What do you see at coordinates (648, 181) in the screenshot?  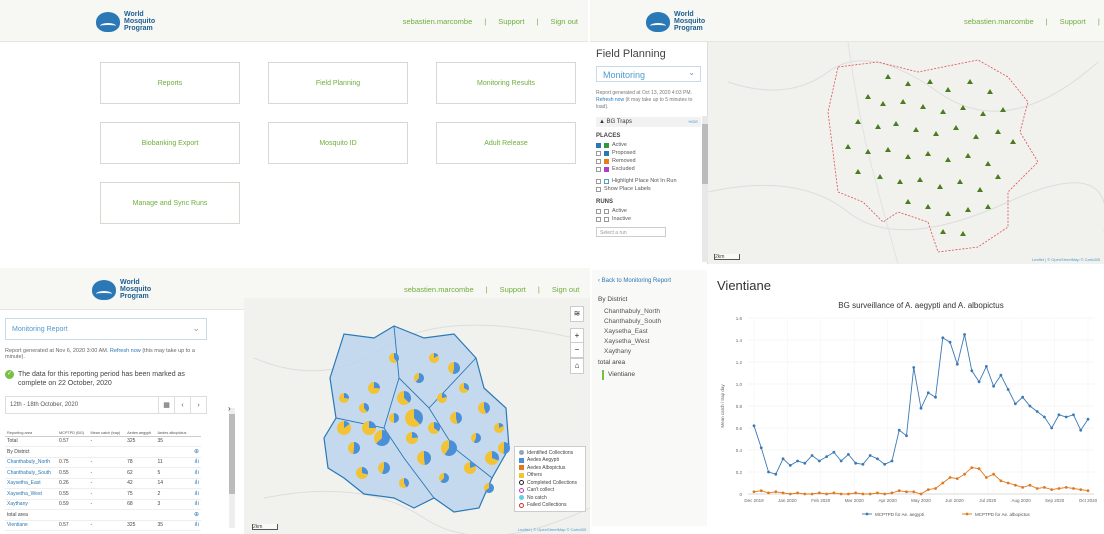 I see `highlight-toggle: Highlight Place Not In Run` at bounding box center [648, 181].